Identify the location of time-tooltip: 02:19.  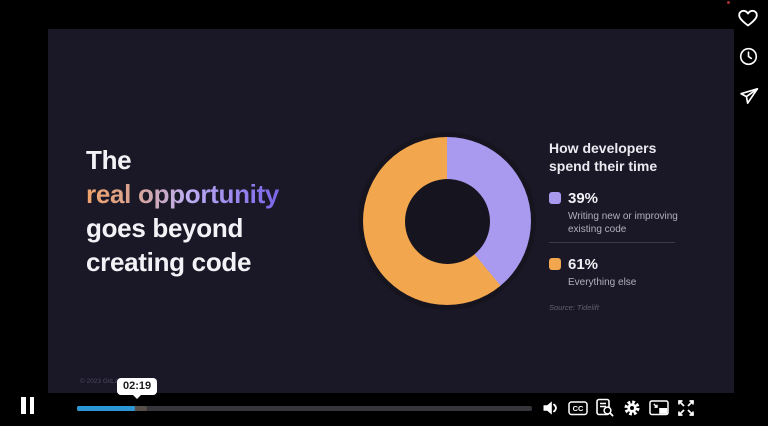
(137, 388).